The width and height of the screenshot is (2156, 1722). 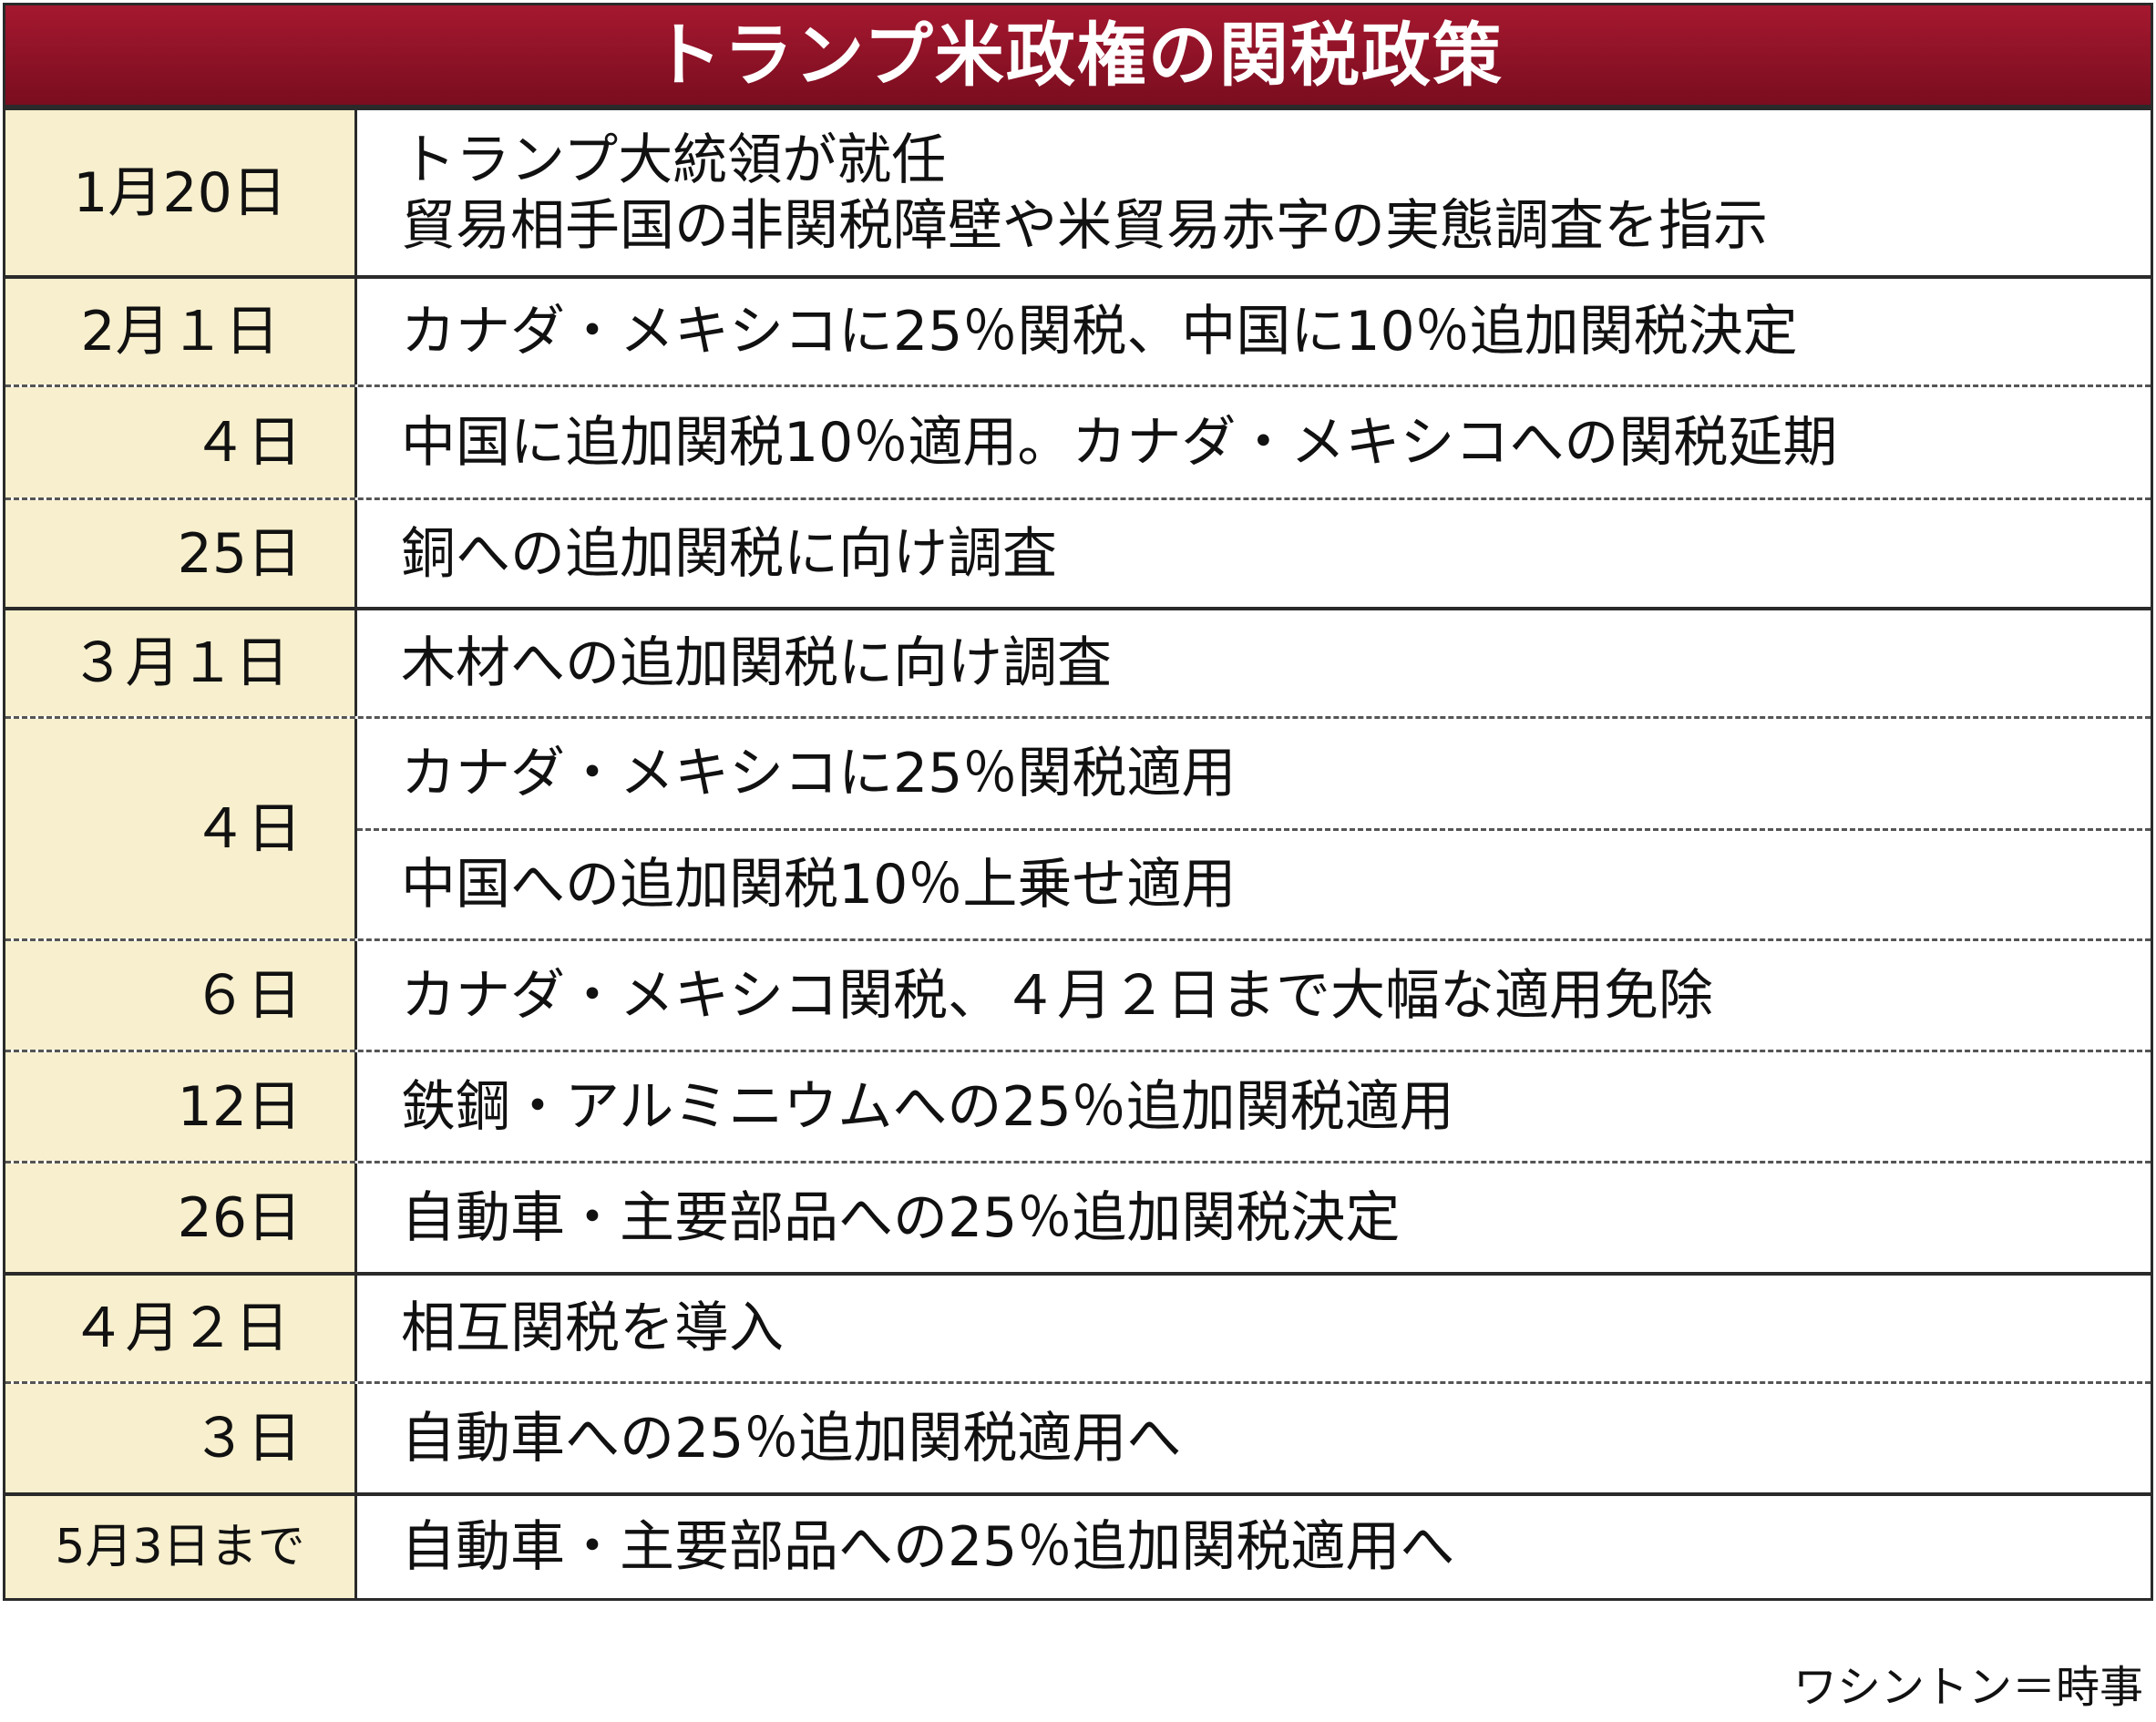 I want to click on event-cell: 相互関税を導入, so click(x=1254, y=1328).